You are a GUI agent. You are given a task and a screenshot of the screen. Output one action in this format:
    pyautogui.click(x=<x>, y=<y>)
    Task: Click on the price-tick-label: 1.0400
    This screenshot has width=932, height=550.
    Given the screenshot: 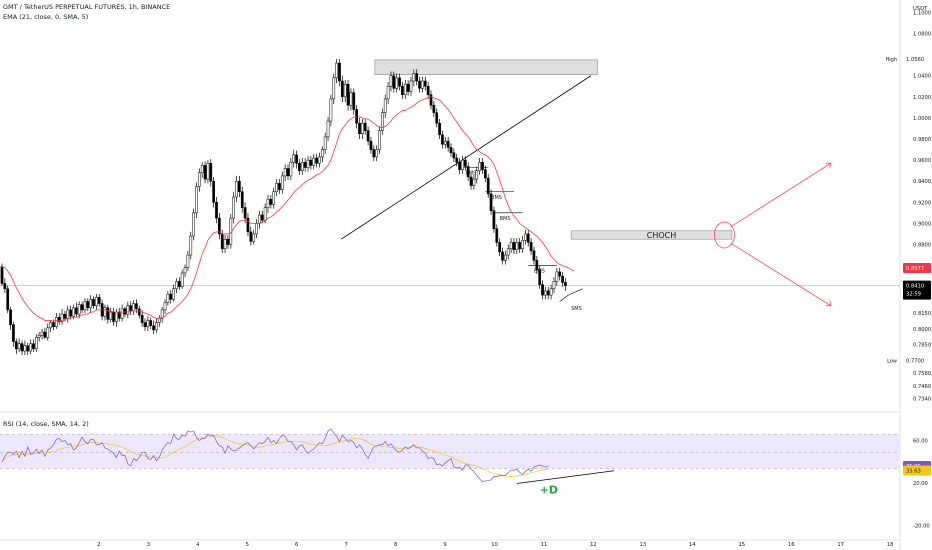 What is the action you would take?
    pyautogui.click(x=922, y=77)
    